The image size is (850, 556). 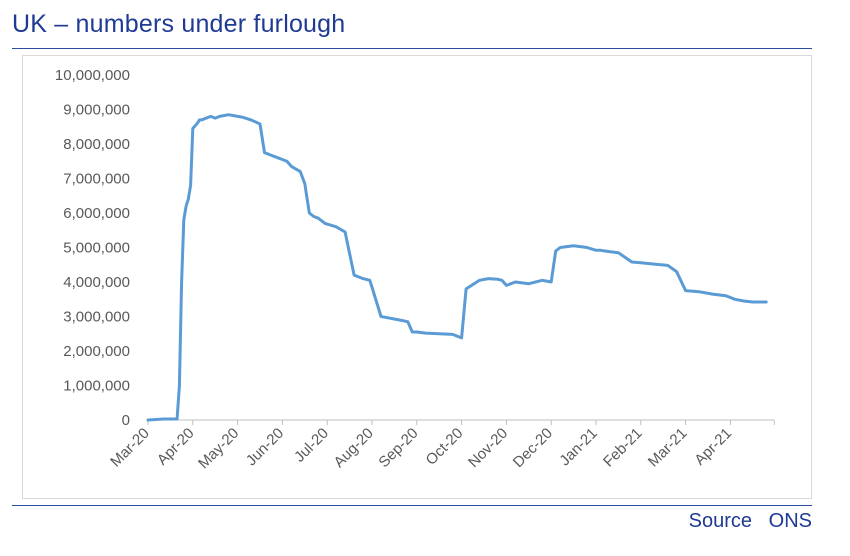 What do you see at coordinates (176, 447) in the screenshot?
I see `x-tick-label: Apr-20` at bounding box center [176, 447].